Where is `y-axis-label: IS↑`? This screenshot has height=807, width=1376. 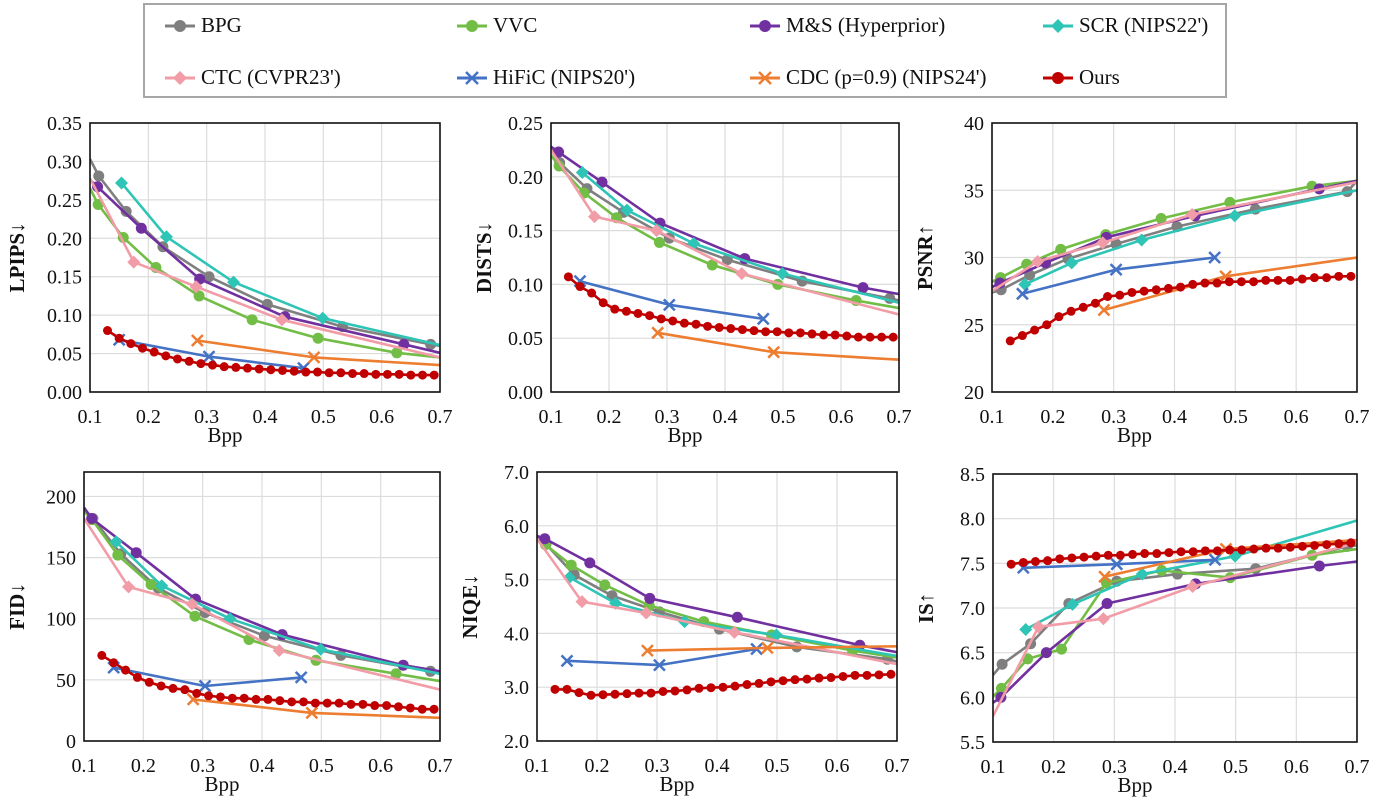
y-axis-label: IS↑ is located at coordinates (926, 608).